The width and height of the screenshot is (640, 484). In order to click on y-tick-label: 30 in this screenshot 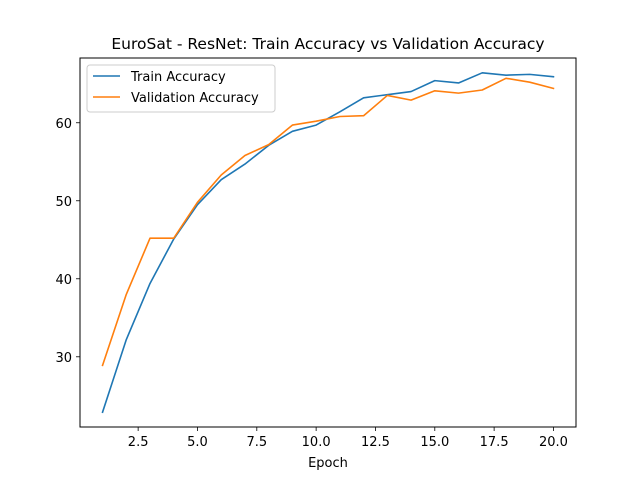, I will do `click(63, 358)`.